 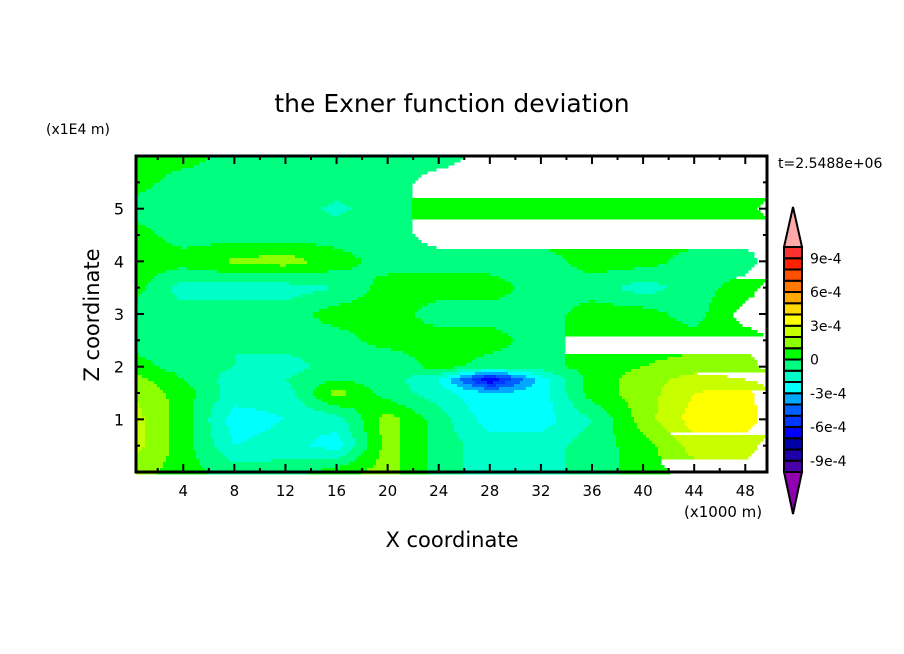 What do you see at coordinates (451, 103) in the screenshot?
I see `chart-title: the Exner function deviation` at bounding box center [451, 103].